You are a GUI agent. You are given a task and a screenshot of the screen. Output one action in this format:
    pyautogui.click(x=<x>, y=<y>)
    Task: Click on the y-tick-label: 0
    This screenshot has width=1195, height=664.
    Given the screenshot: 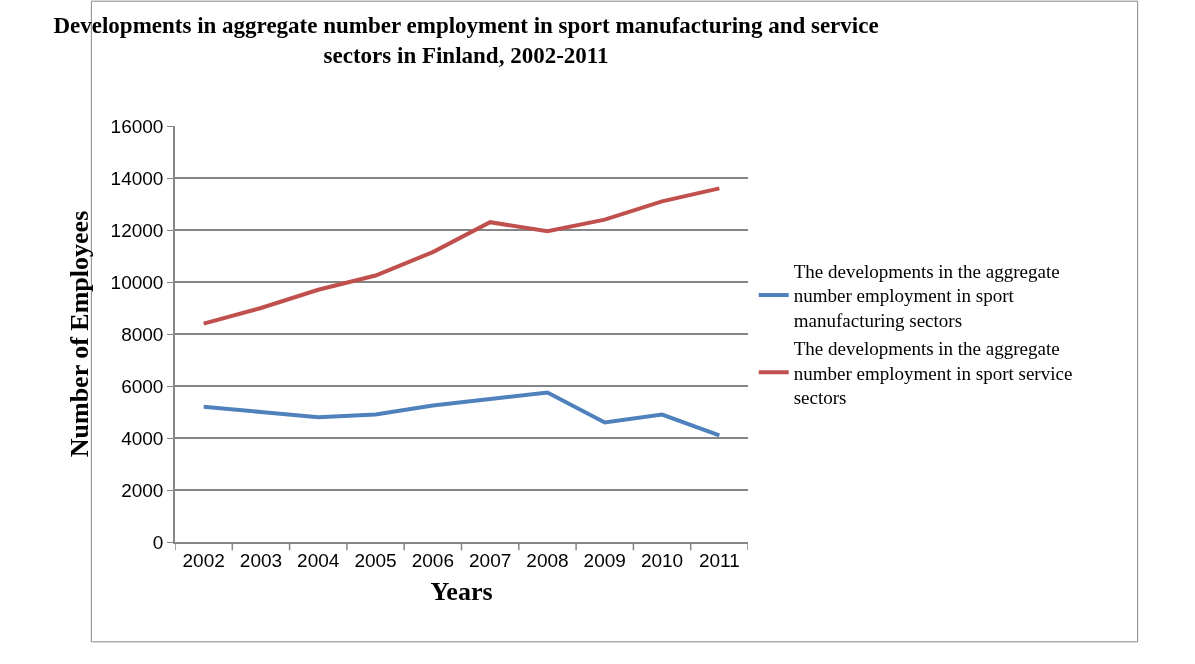 What is the action you would take?
    pyautogui.click(x=158, y=542)
    